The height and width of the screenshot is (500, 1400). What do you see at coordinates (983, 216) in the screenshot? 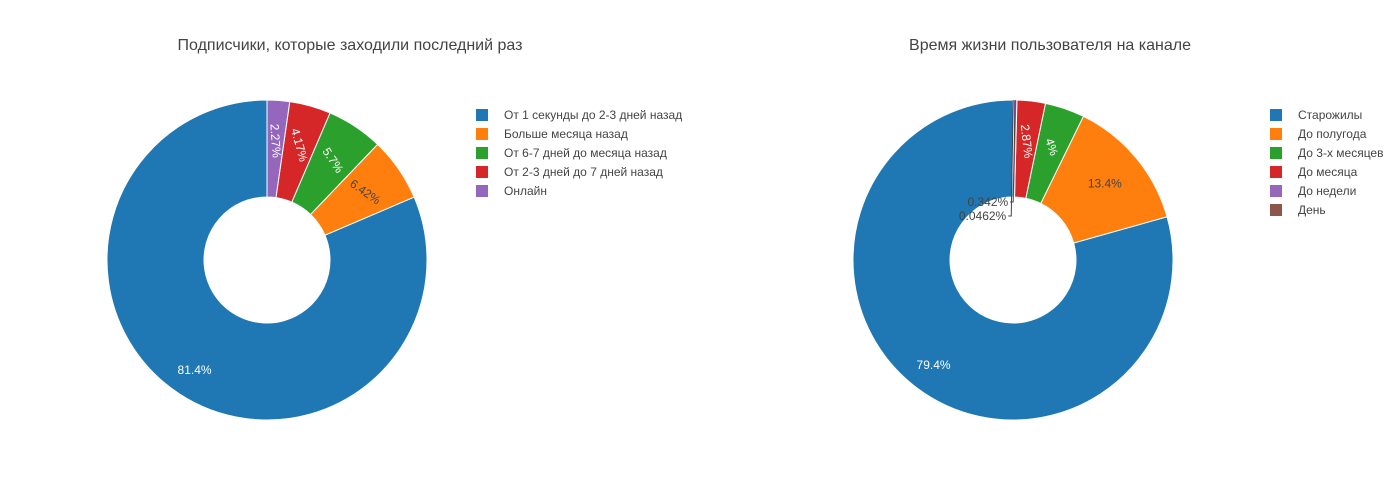
I see `slice-label-2-6: 0.0462%` at bounding box center [983, 216].